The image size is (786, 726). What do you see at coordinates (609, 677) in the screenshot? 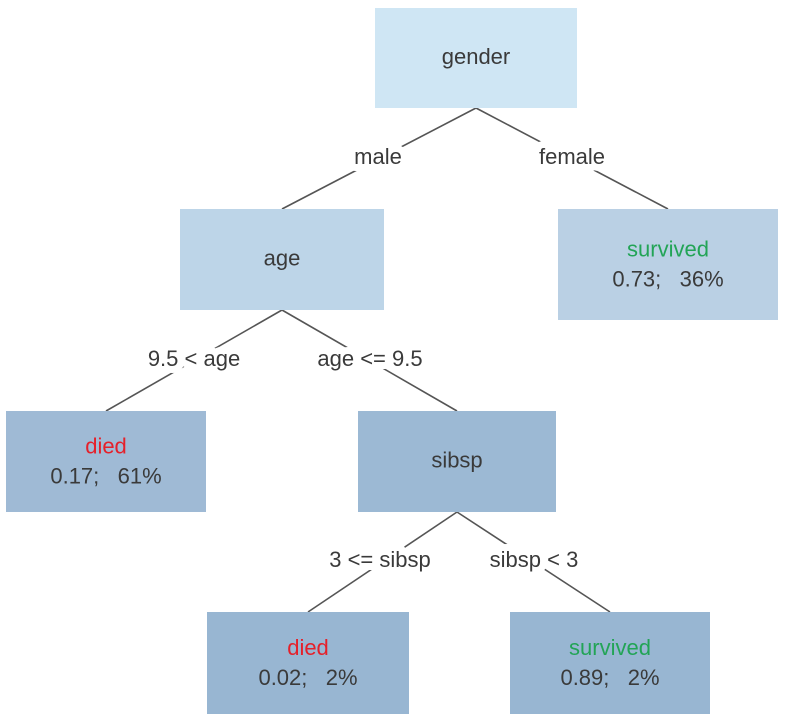
I see `node-stats: 0.89; 2%` at bounding box center [609, 677].